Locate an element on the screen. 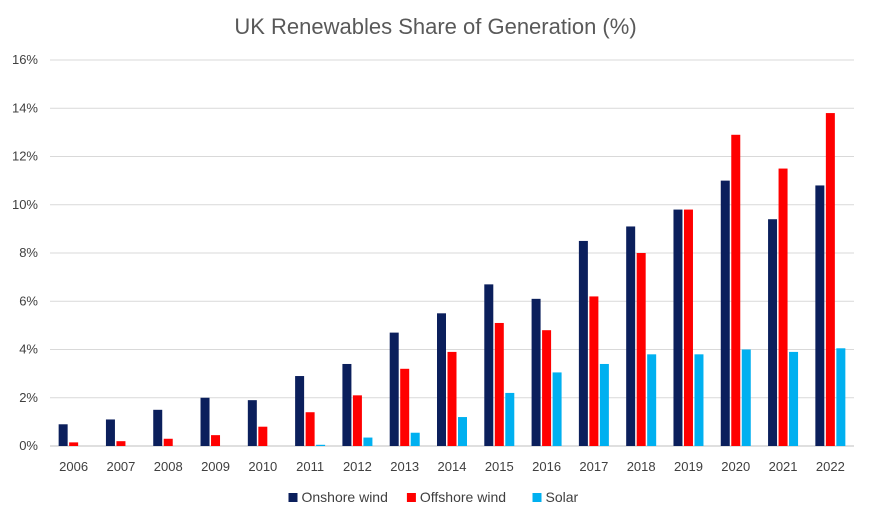  y-axis: 0% 2% 4% 6% 8% 10% 12% 14% 16% is located at coordinates (25, 252).